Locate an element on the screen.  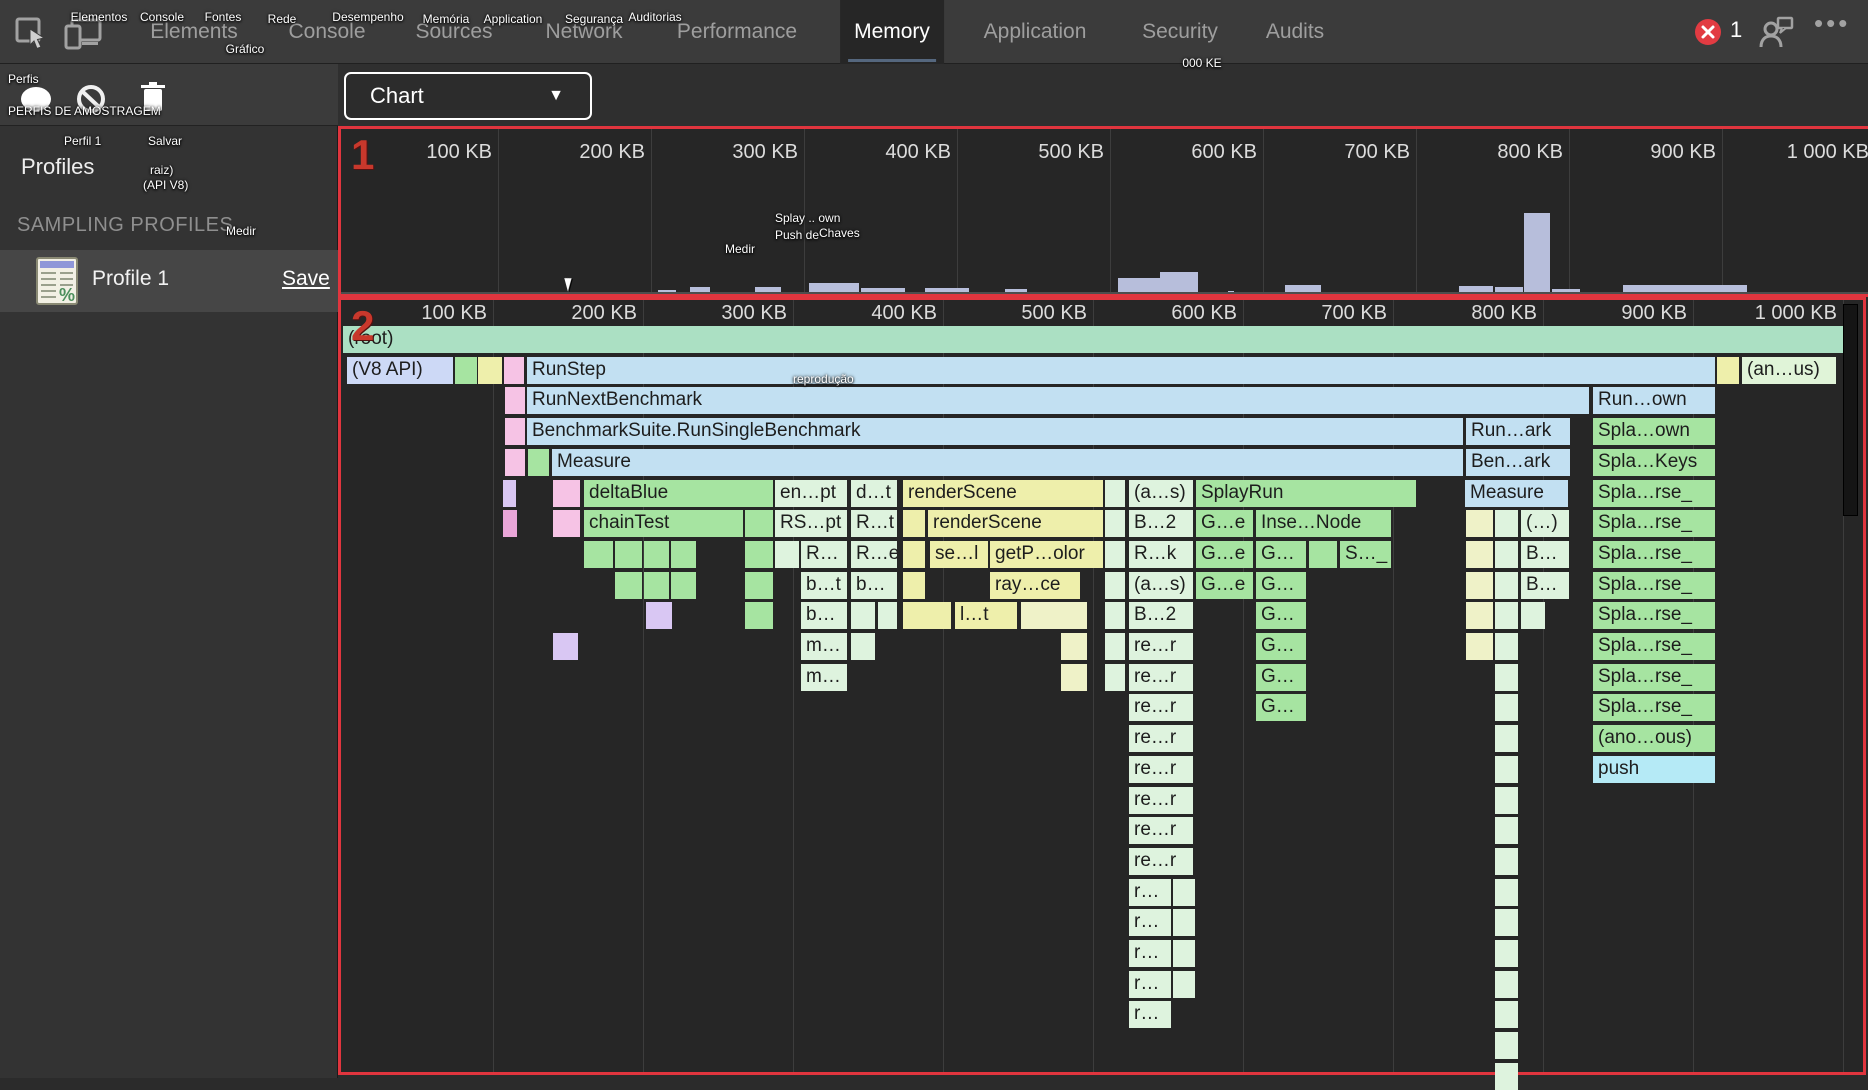
tab-console: Console is located at coordinates (327, 31).